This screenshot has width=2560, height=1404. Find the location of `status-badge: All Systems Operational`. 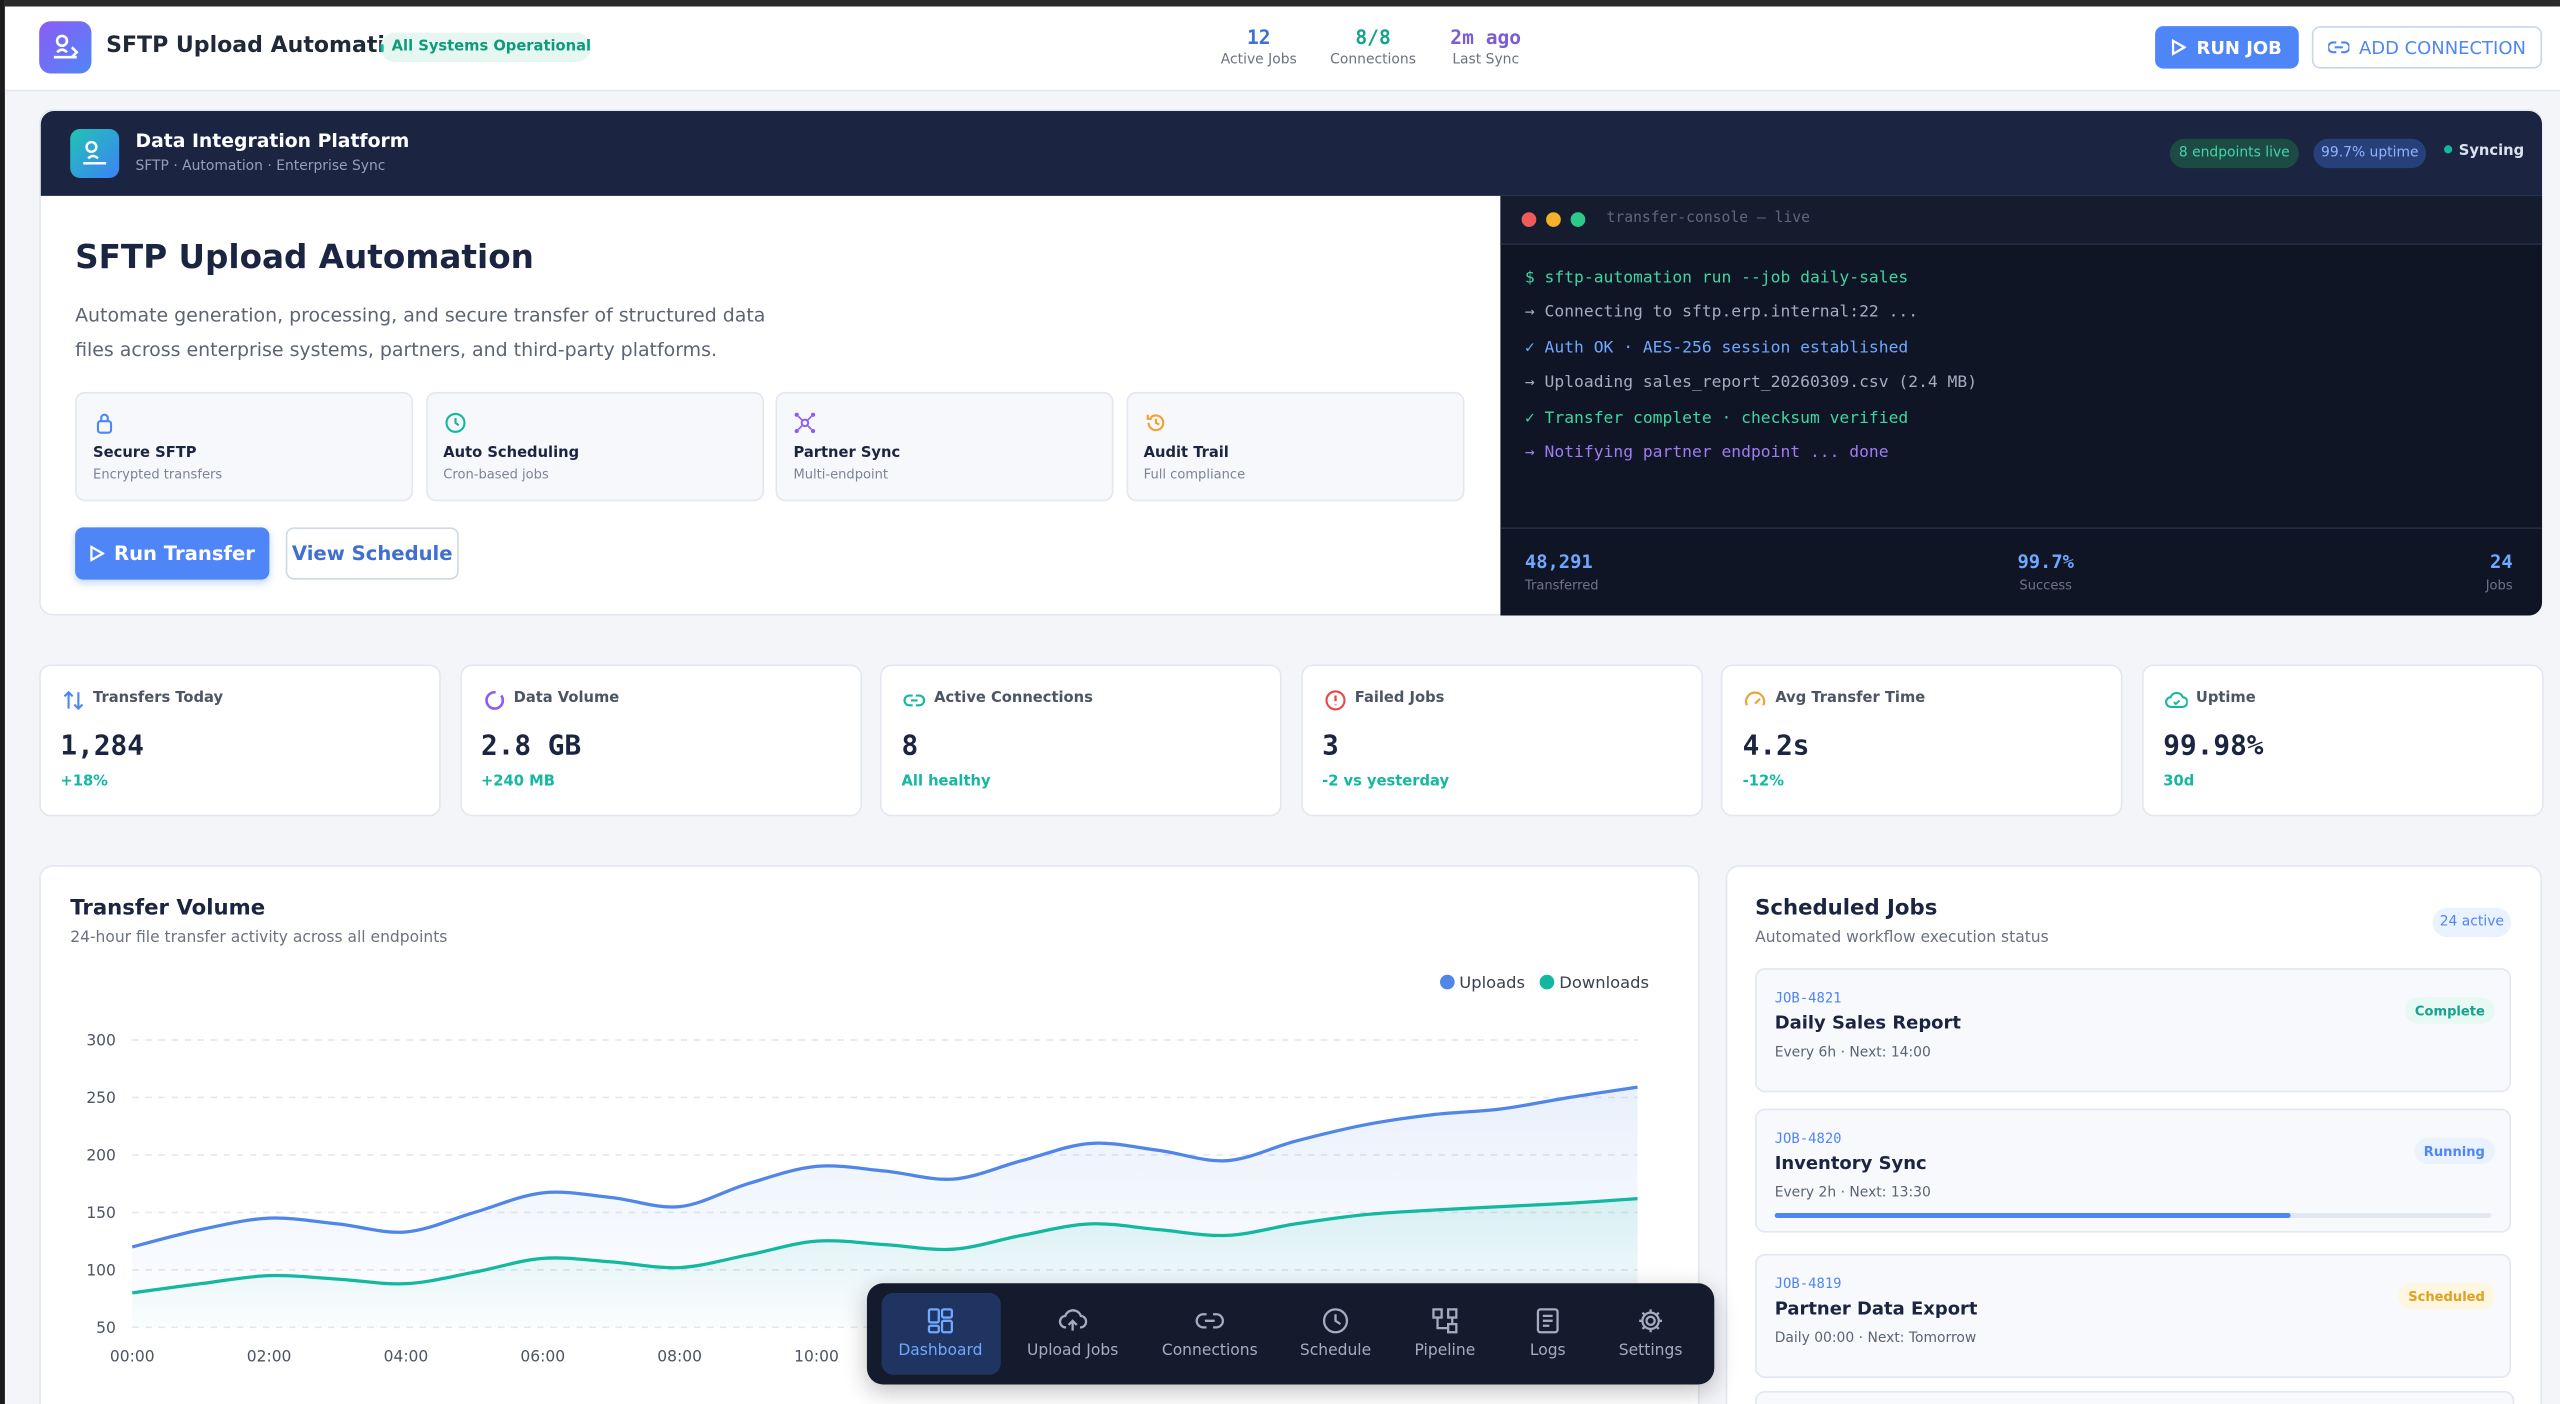

status-badge: All Systems Operational is located at coordinates (486, 47).